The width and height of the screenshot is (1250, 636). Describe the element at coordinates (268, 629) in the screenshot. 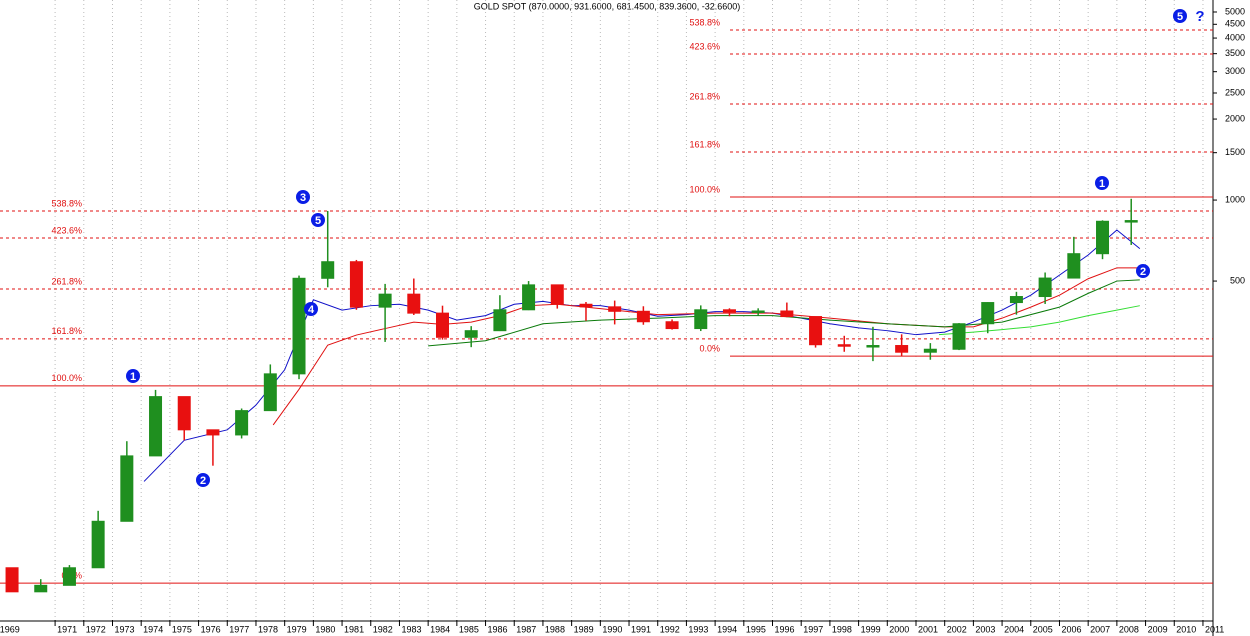

I see `x-tick-label: 1978` at that location.